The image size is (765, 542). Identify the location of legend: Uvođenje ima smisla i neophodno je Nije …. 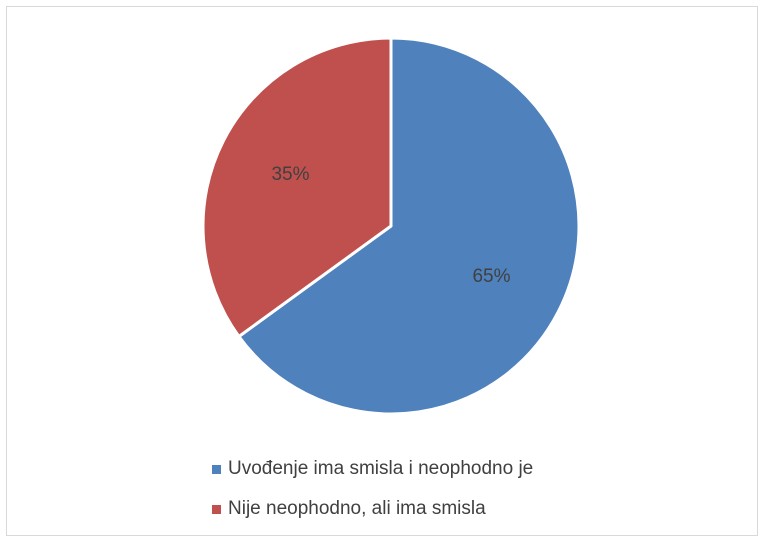
(422, 495).